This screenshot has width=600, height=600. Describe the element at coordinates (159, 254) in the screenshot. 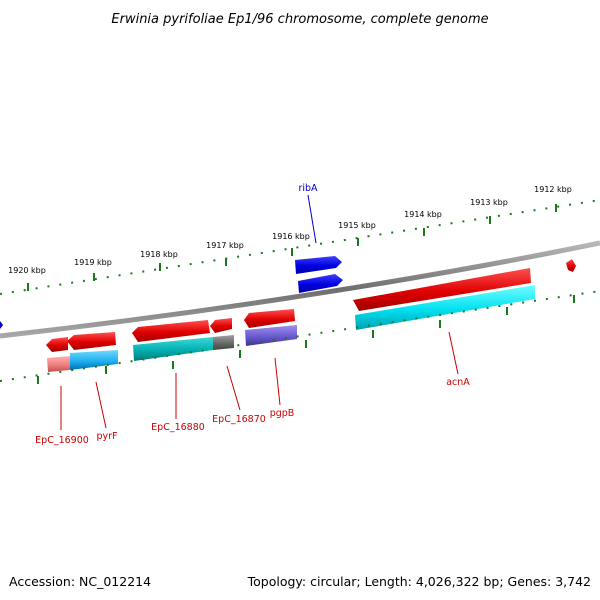

I see `scale-label: 1918 kbp` at that location.